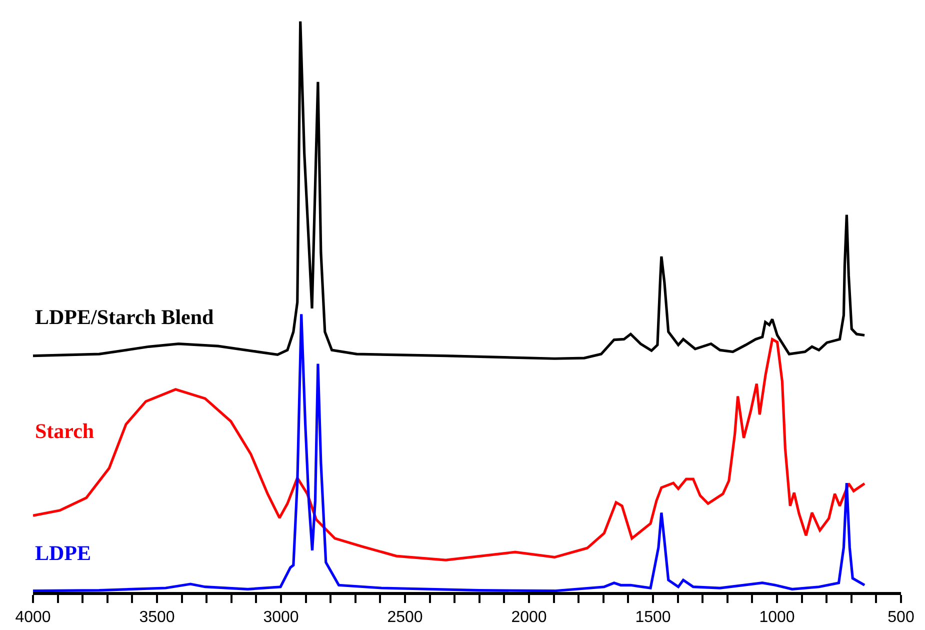  Describe the element at coordinates (281, 617) in the screenshot. I see `x-tick-label: 3000` at that location.